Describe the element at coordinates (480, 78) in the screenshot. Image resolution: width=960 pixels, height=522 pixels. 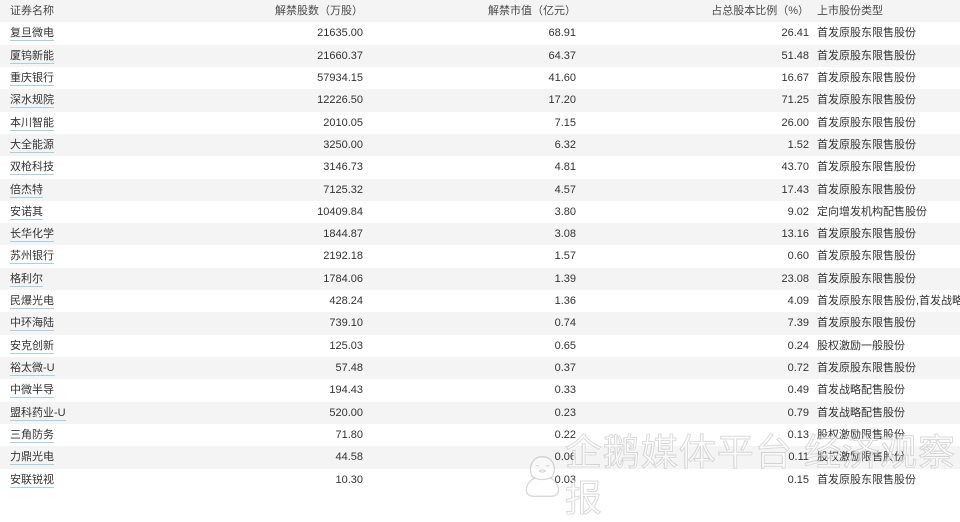
I see `table-row: 重庆银行 57934.15 41.60 16.67 首发原股东限售股份` at that location.